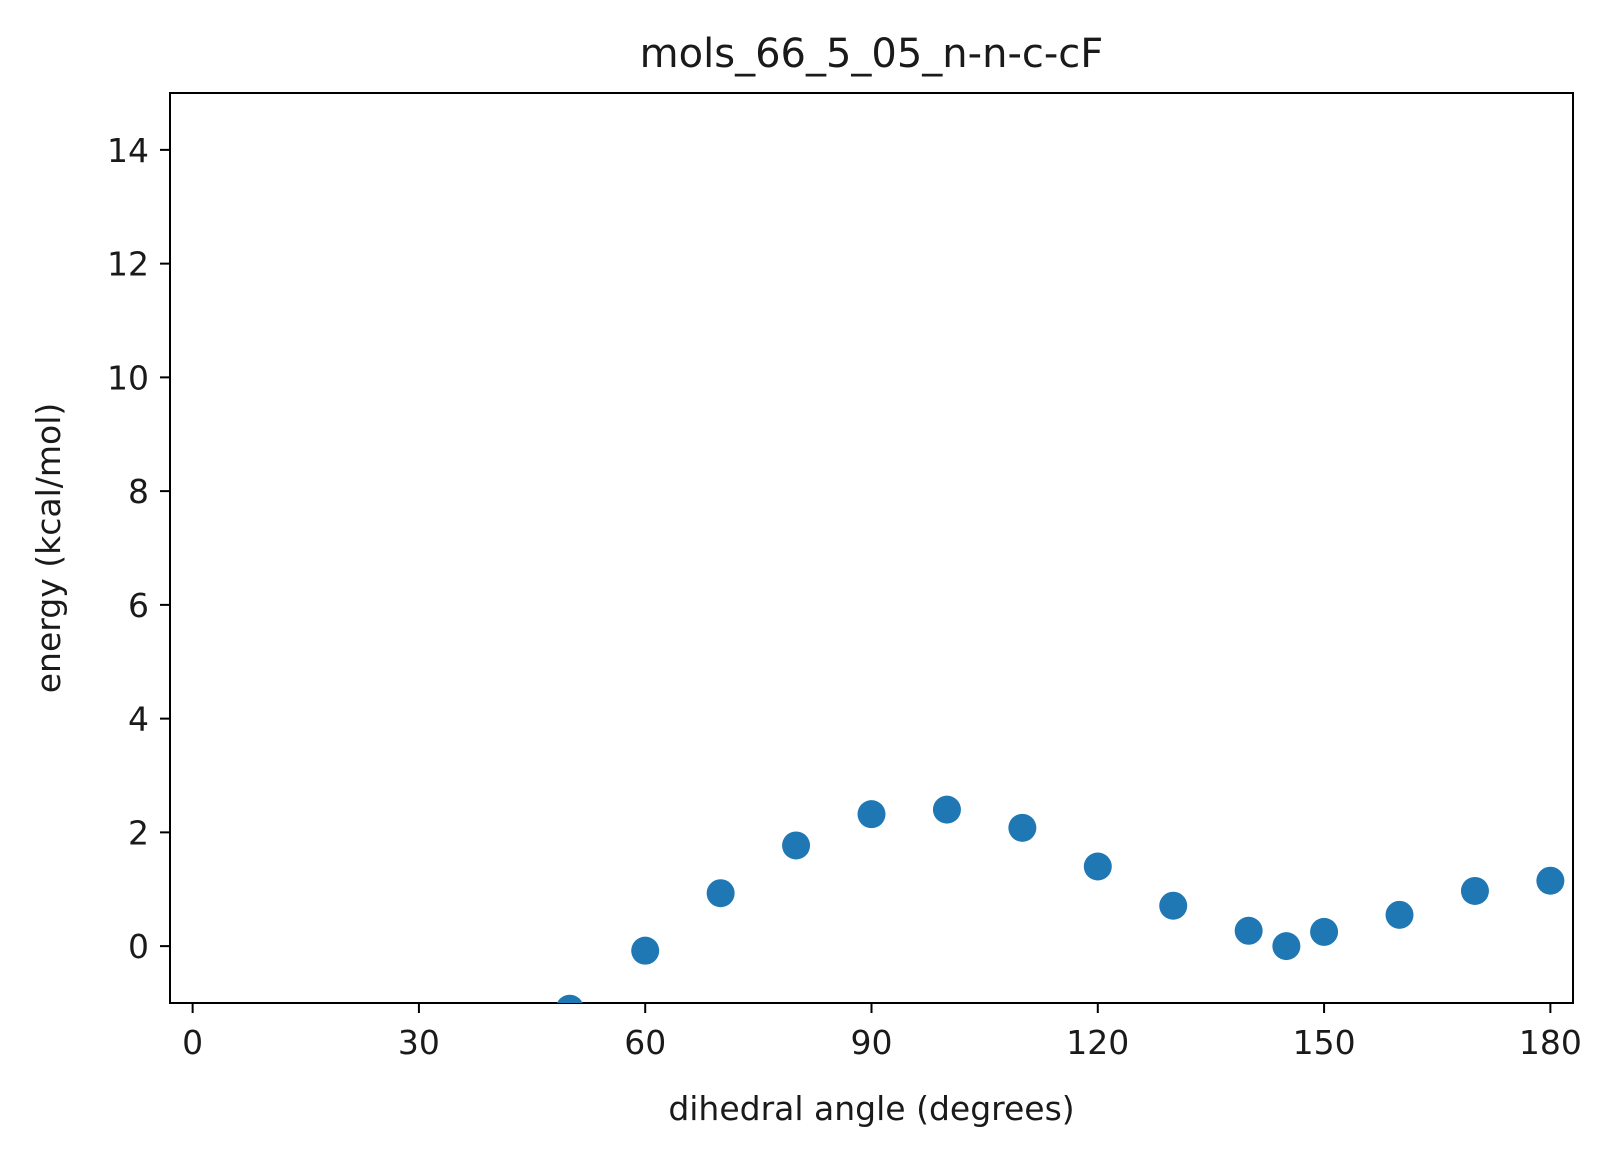 This screenshot has width=1611, height=1154. I want to click on y-tick-label: 14, so click(128, 150).